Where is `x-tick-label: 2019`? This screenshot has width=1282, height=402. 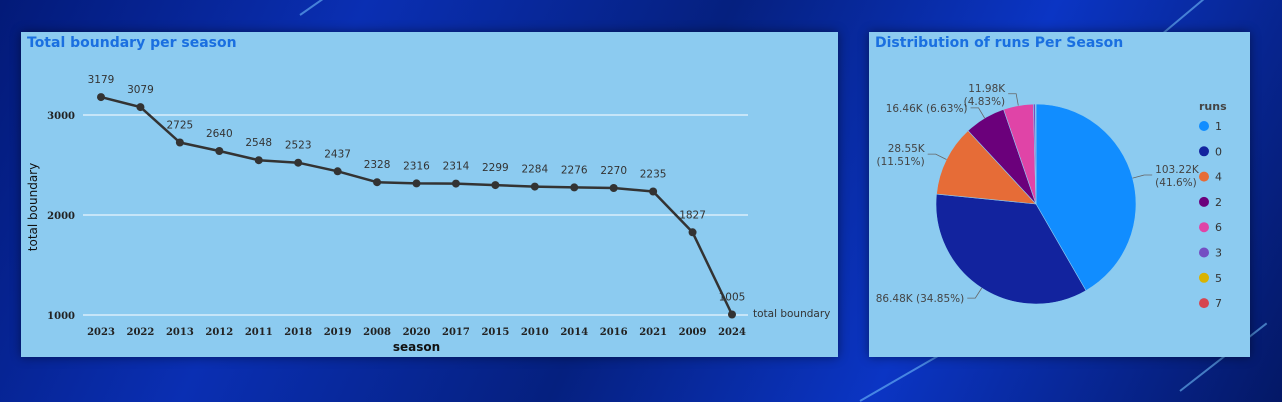
x-tick-label: 2019 is located at coordinates (338, 332).